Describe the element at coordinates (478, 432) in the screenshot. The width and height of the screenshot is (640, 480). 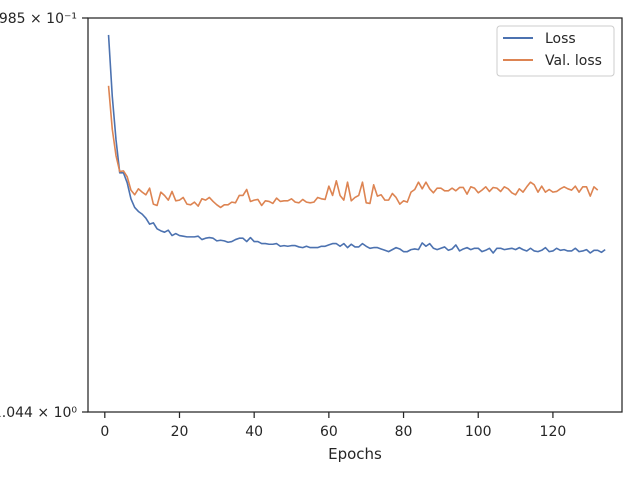
I see `x-tick-label: 100` at that location.